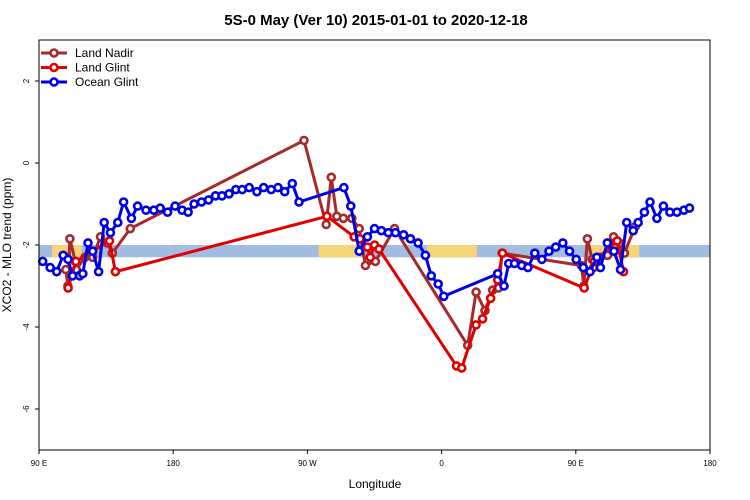  What do you see at coordinates (39, 463) in the screenshot?
I see `x-tick-label-0: 90 E` at bounding box center [39, 463].